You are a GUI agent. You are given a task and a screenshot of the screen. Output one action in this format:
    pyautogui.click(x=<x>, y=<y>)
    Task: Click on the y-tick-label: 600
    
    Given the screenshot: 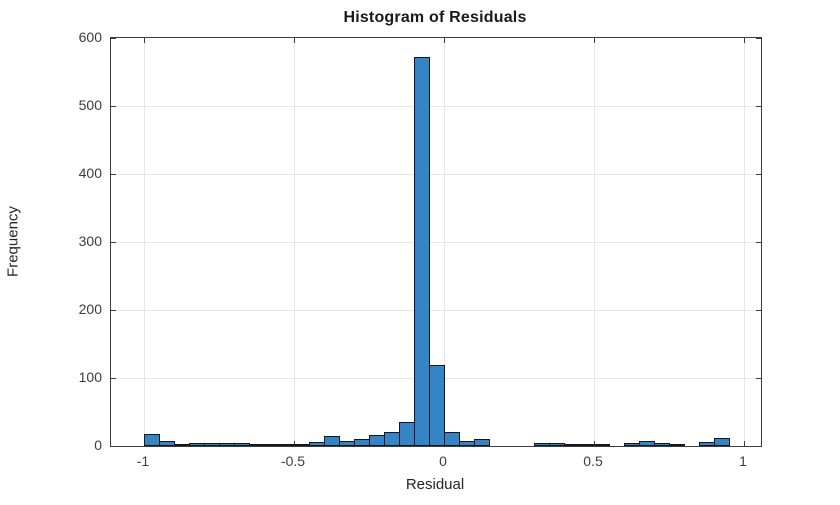 What is the action you would take?
    pyautogui.click(x=90, y=37)
    